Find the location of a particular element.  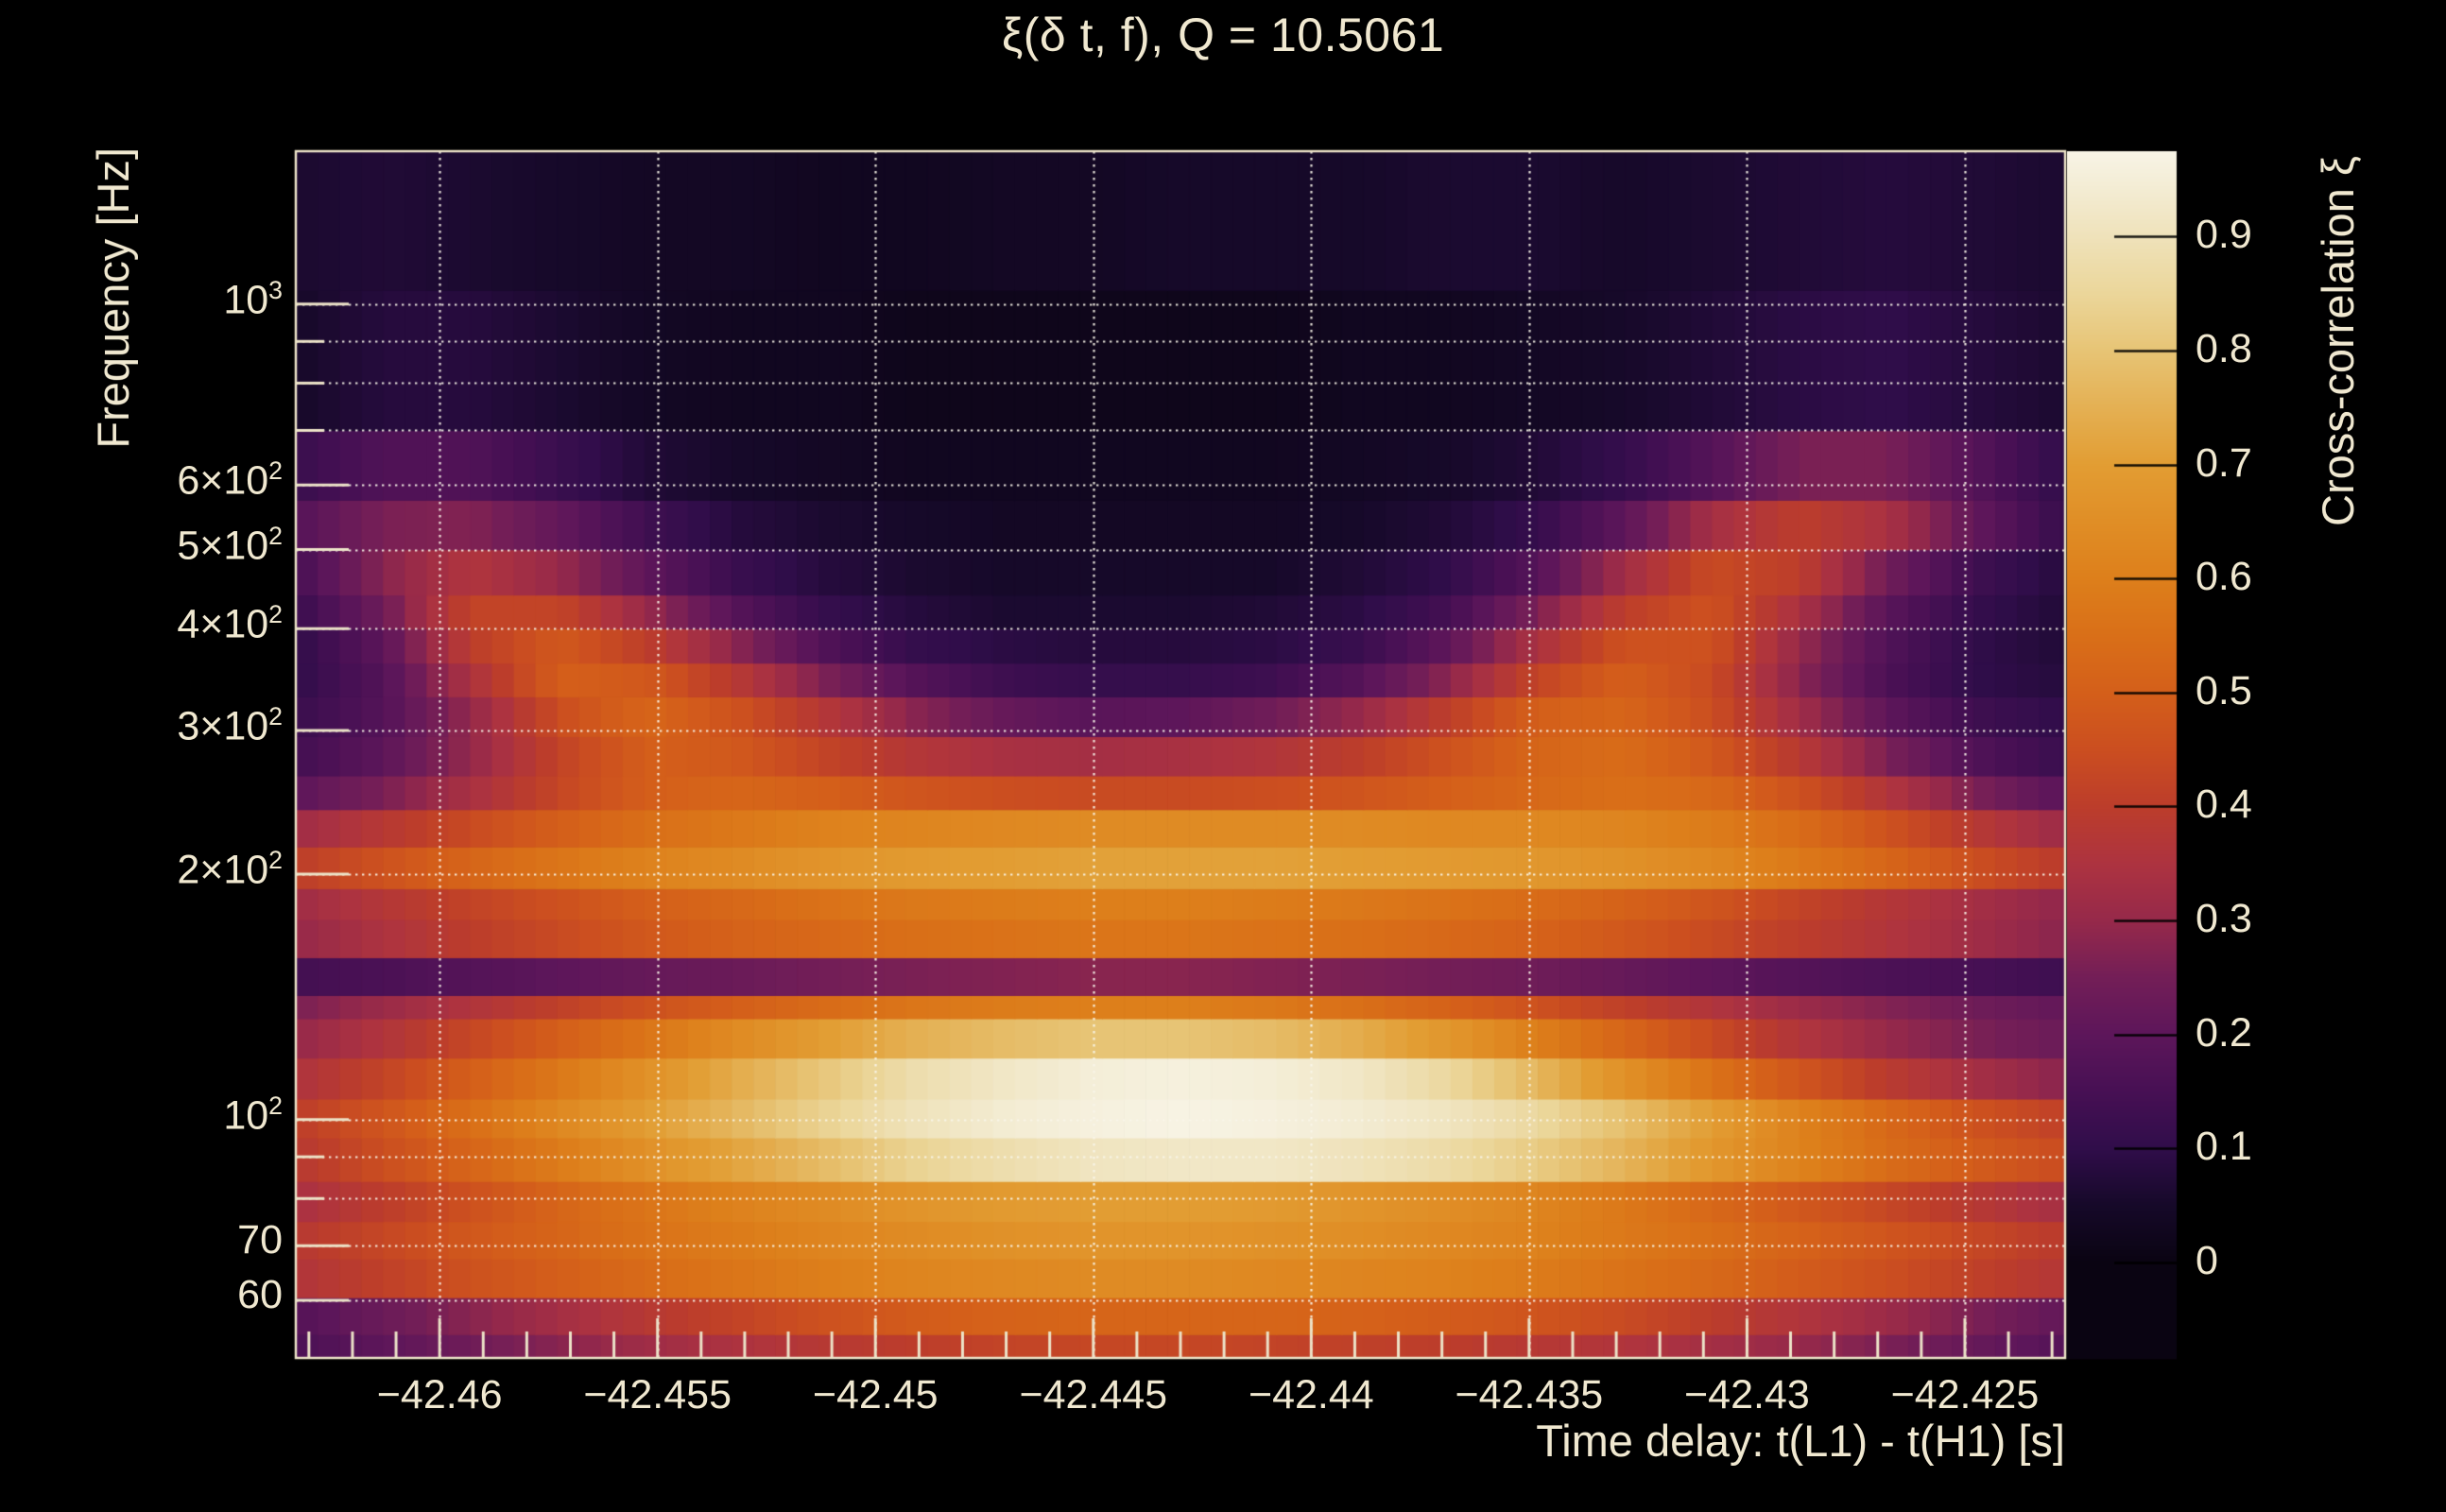

colorbar-tick-label: 0.3 is located at coordinates (2224, 918).